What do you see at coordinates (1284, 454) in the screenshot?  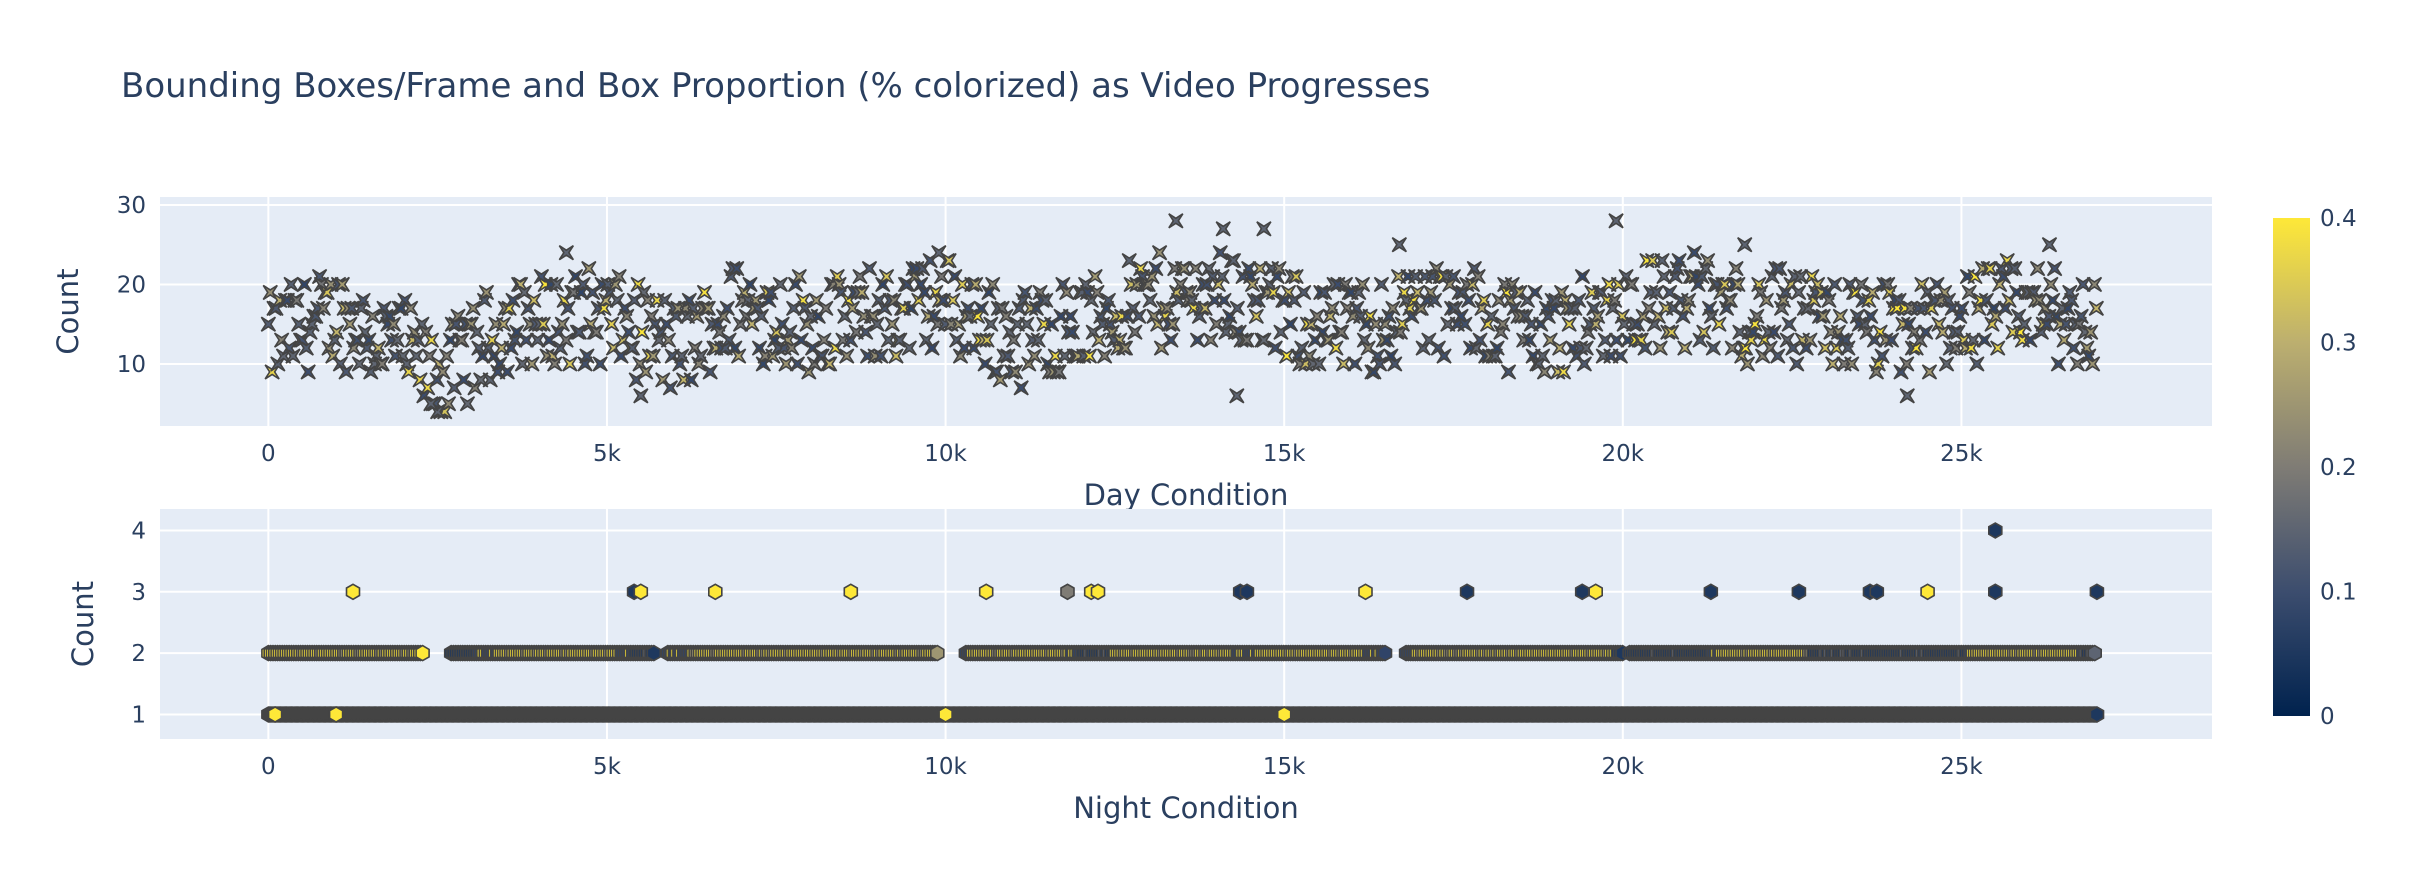 I see `x-tick-label: 15k` at bounding box center [1284, 454].